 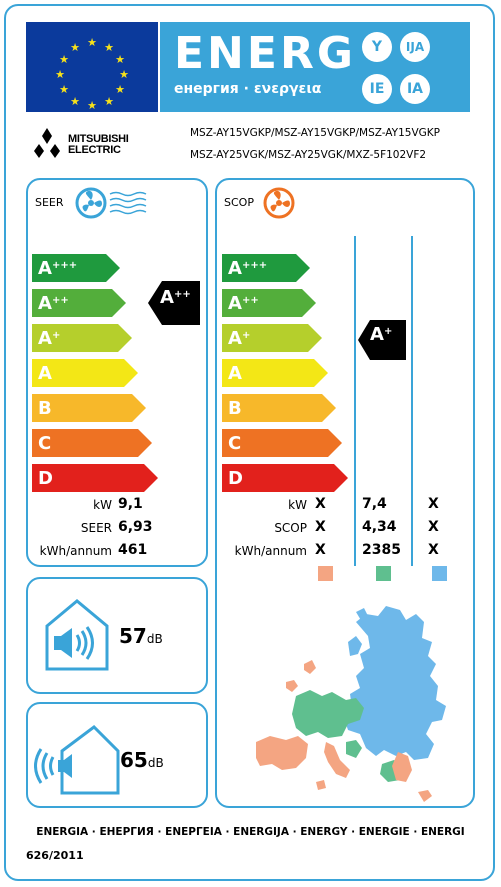 What do you see at coordinates (315, 133) in the screenshot?
I see `model-line-1: MSZ-AY15VGKP/MSZ-AY15VGKP/MSZ-AY15VGKP` at bounding box center [315, 133].